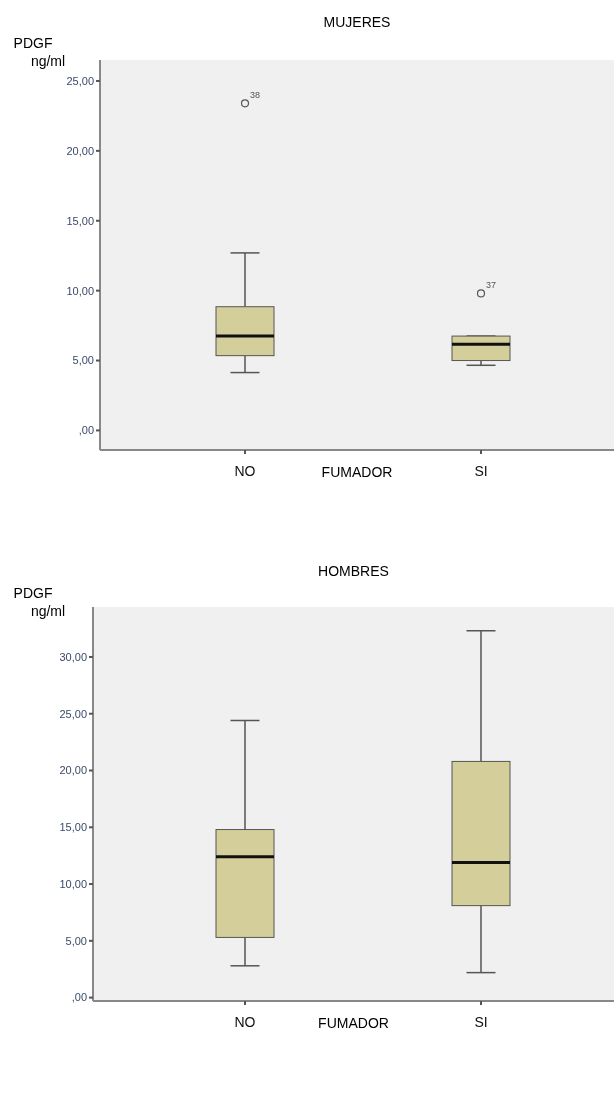  Describe the element at coordinates (491, 285) in the screenshot. I see `annotation: 37` at that location.